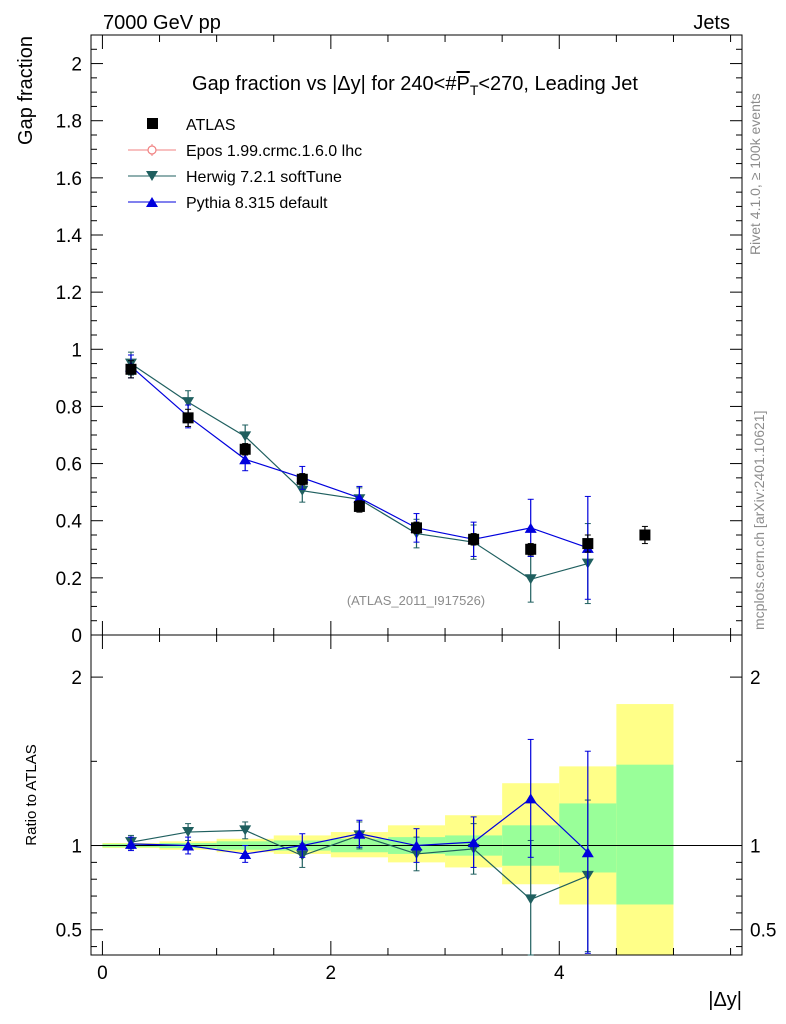 Image resolution: width=786 pixels, height=1024 pixels. Describe the element at coordinates (26, 90) in the screenshot. I see `main-y-axis-label: Gap fraction` at that location.